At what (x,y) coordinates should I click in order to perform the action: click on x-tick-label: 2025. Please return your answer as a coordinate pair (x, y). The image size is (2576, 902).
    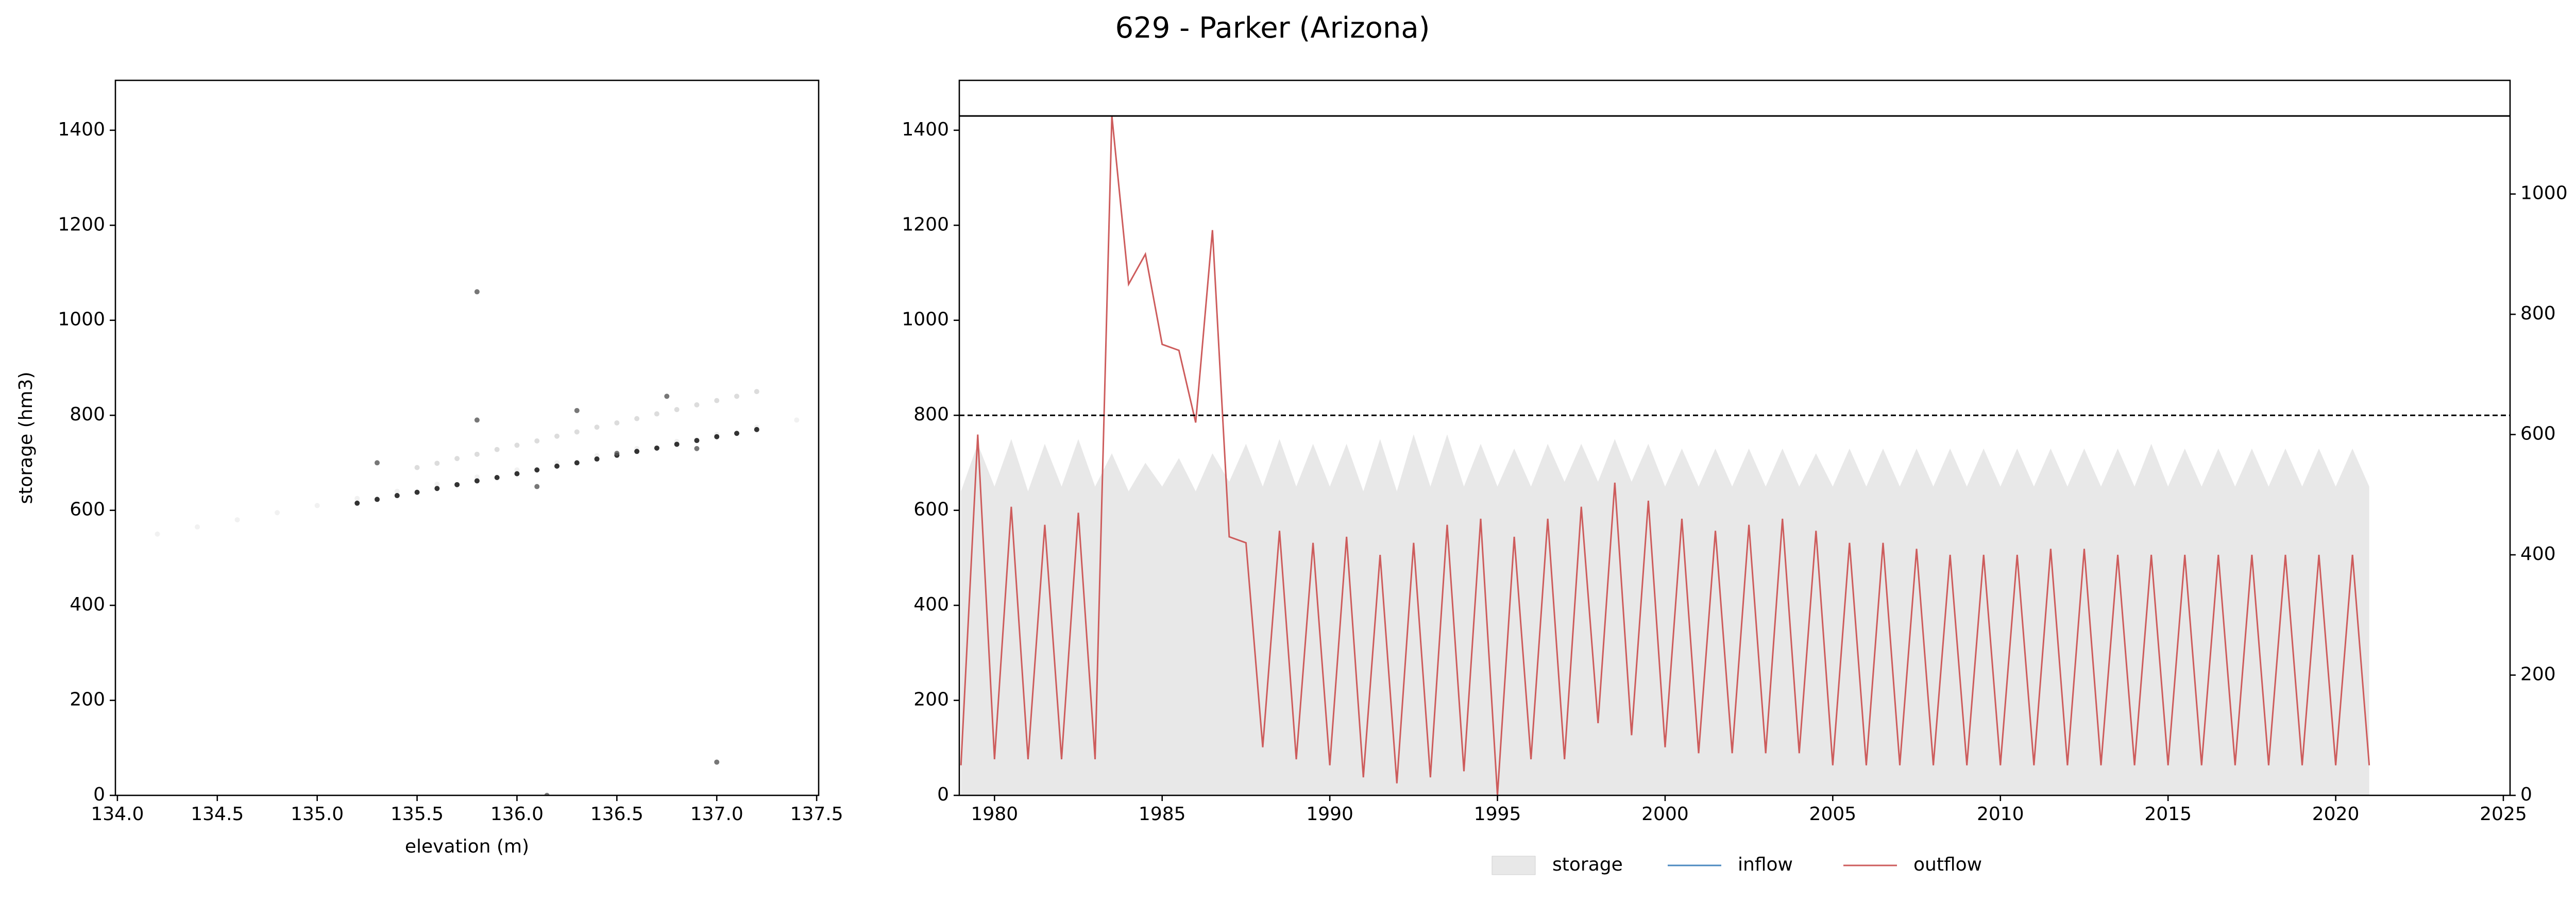
    Looking at the image, I should click on (2503, 814).